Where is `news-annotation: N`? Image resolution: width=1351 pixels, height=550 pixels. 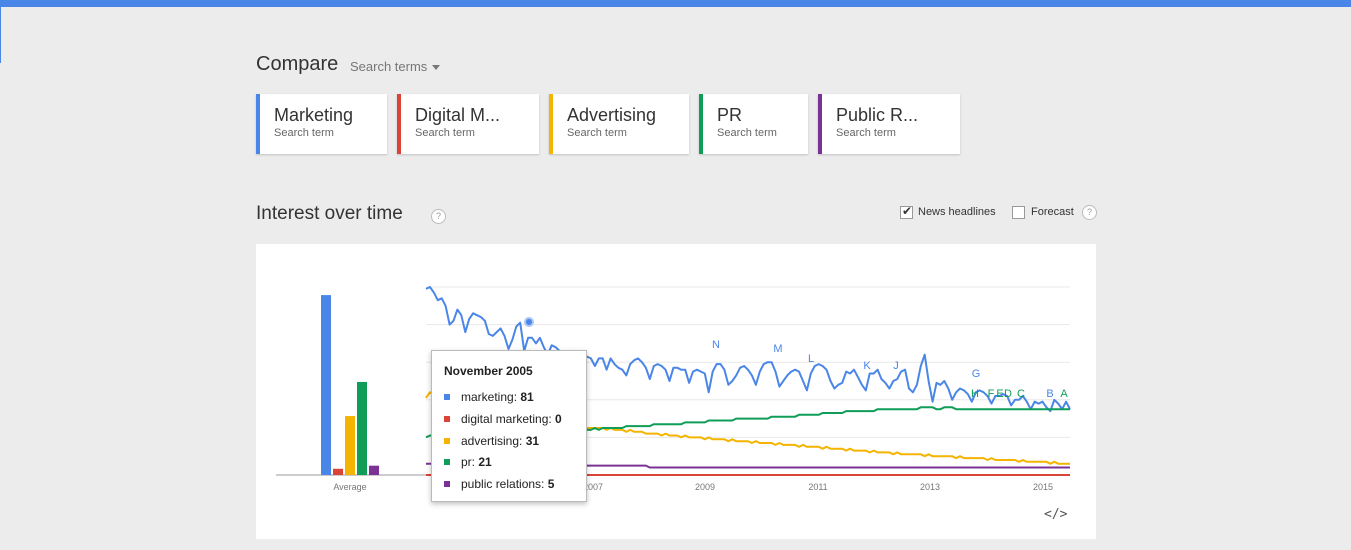
news-annotation: N is located at coordinates (716, 345).